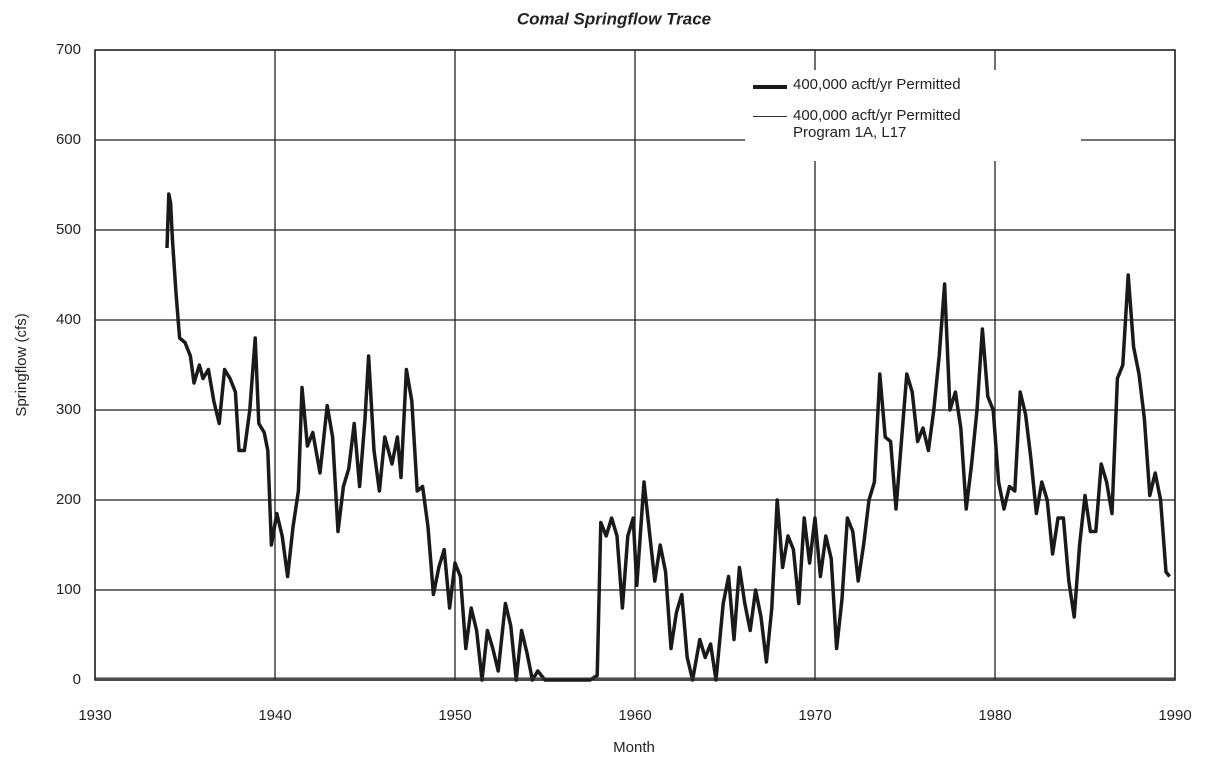 Image resolution: width=1206 pixels, height=759 pixels. I want to click on x-axis-label: Month, so click(634, 747).